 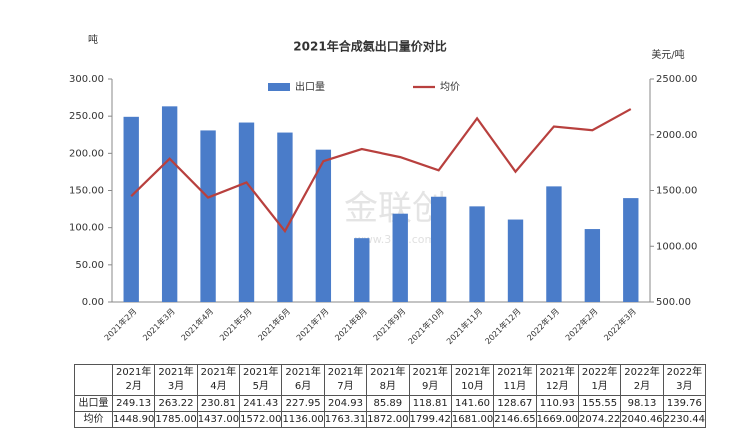 What do you see at coordinates (369, 46) in the screenshot?
I see `chart-title: 2021年合成氨出口量价对比` at bounding box center [369, 46].